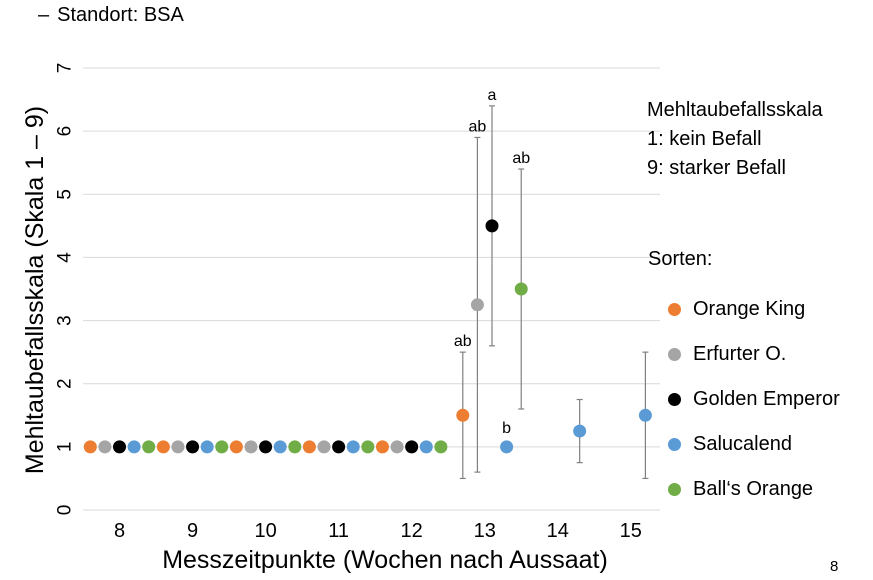 This screenshot has height=580, width=873. I want to click on x-tick-label: 15, so click(631, 531).